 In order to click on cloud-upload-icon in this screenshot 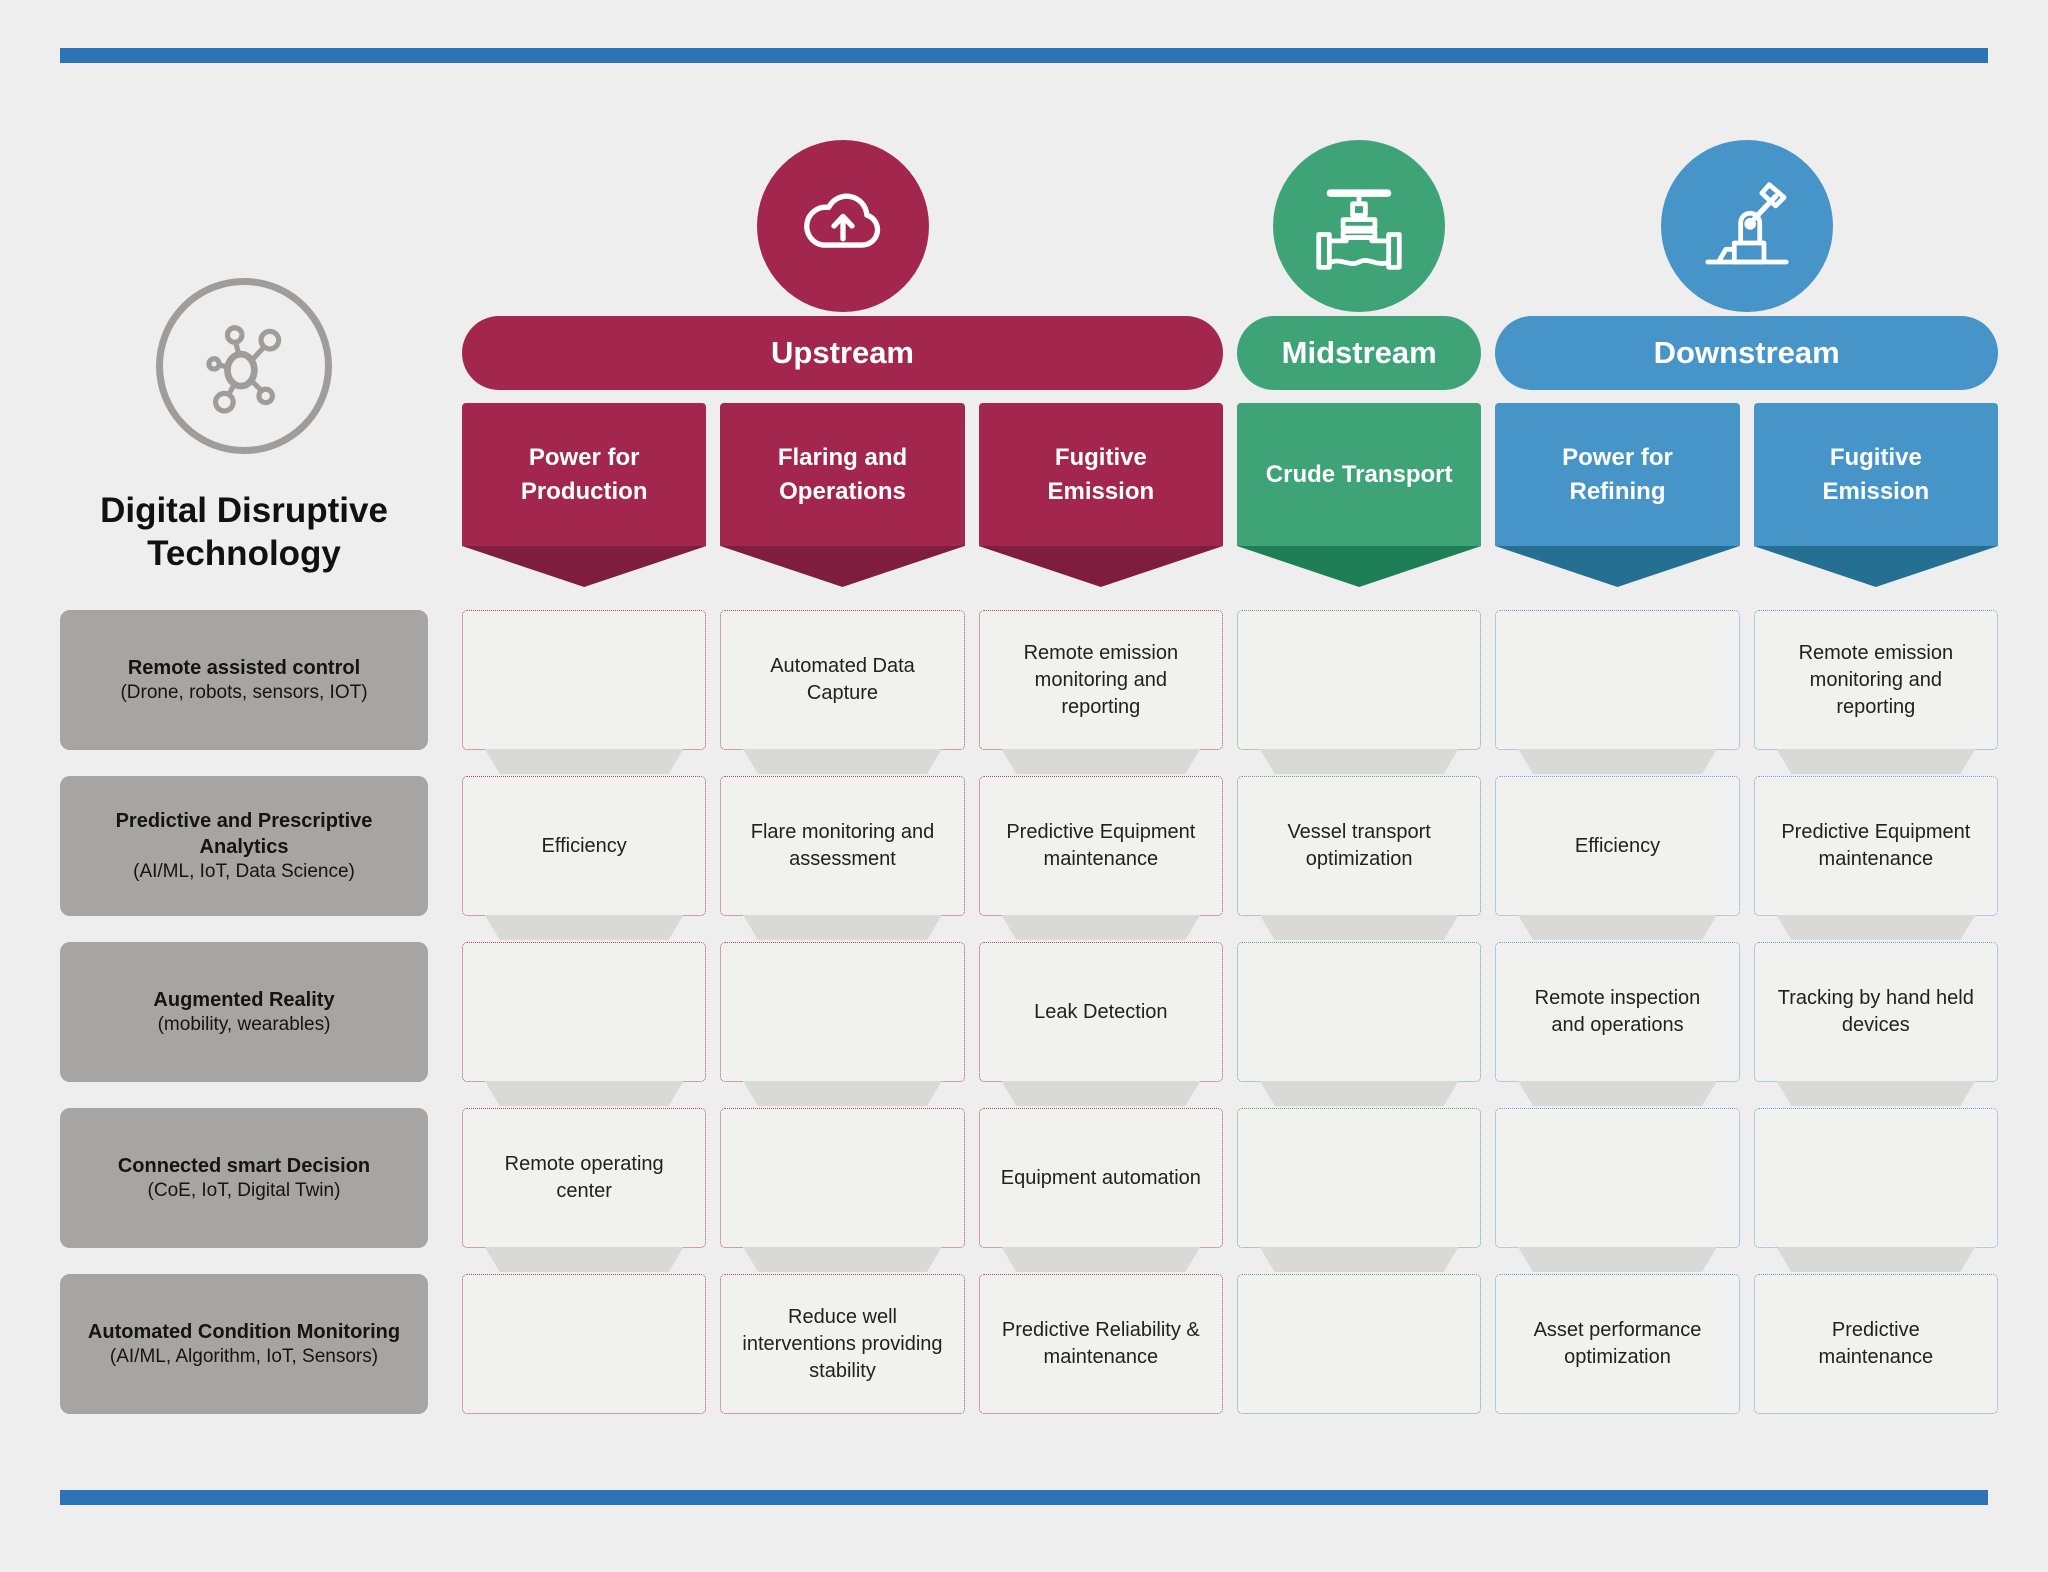, I will do `click(842, 226)`.